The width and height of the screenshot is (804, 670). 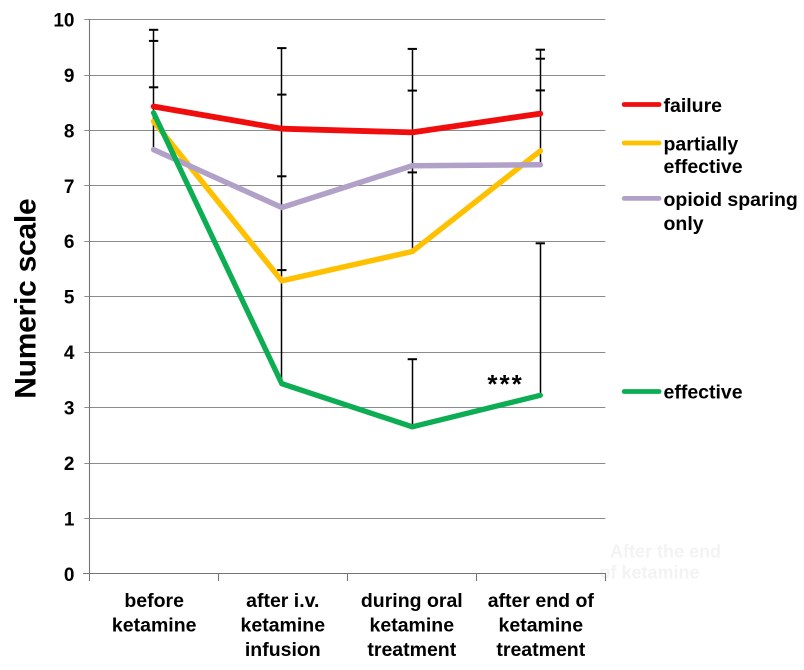 I want to click on svg-text: 7, so click(x=69, y=187).